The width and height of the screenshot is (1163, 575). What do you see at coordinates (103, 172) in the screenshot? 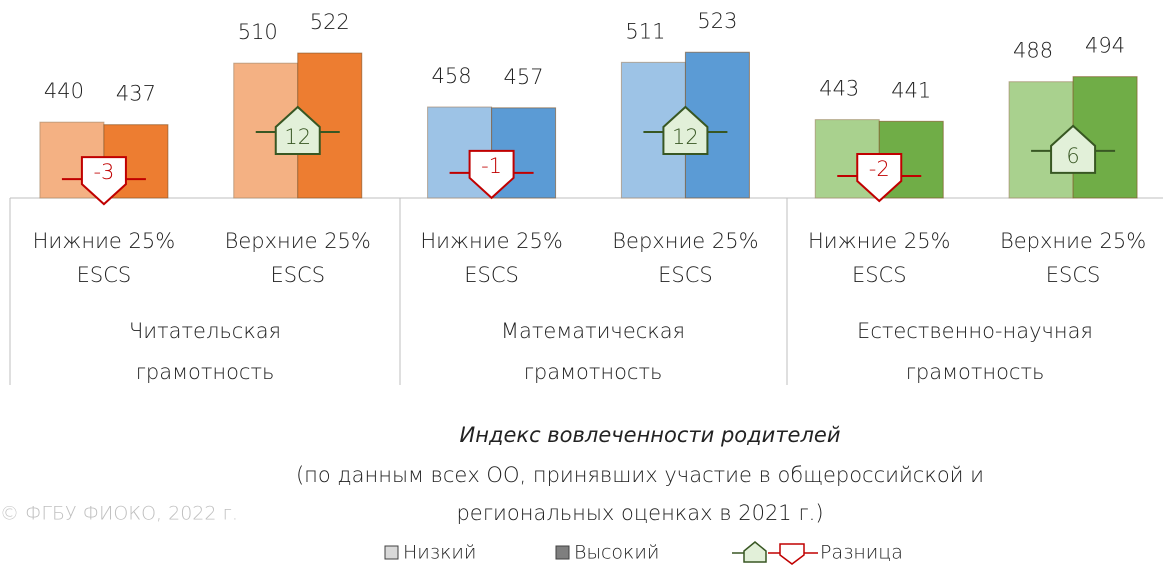
I see `diff-label: -3` at bounding box center [103, 172].